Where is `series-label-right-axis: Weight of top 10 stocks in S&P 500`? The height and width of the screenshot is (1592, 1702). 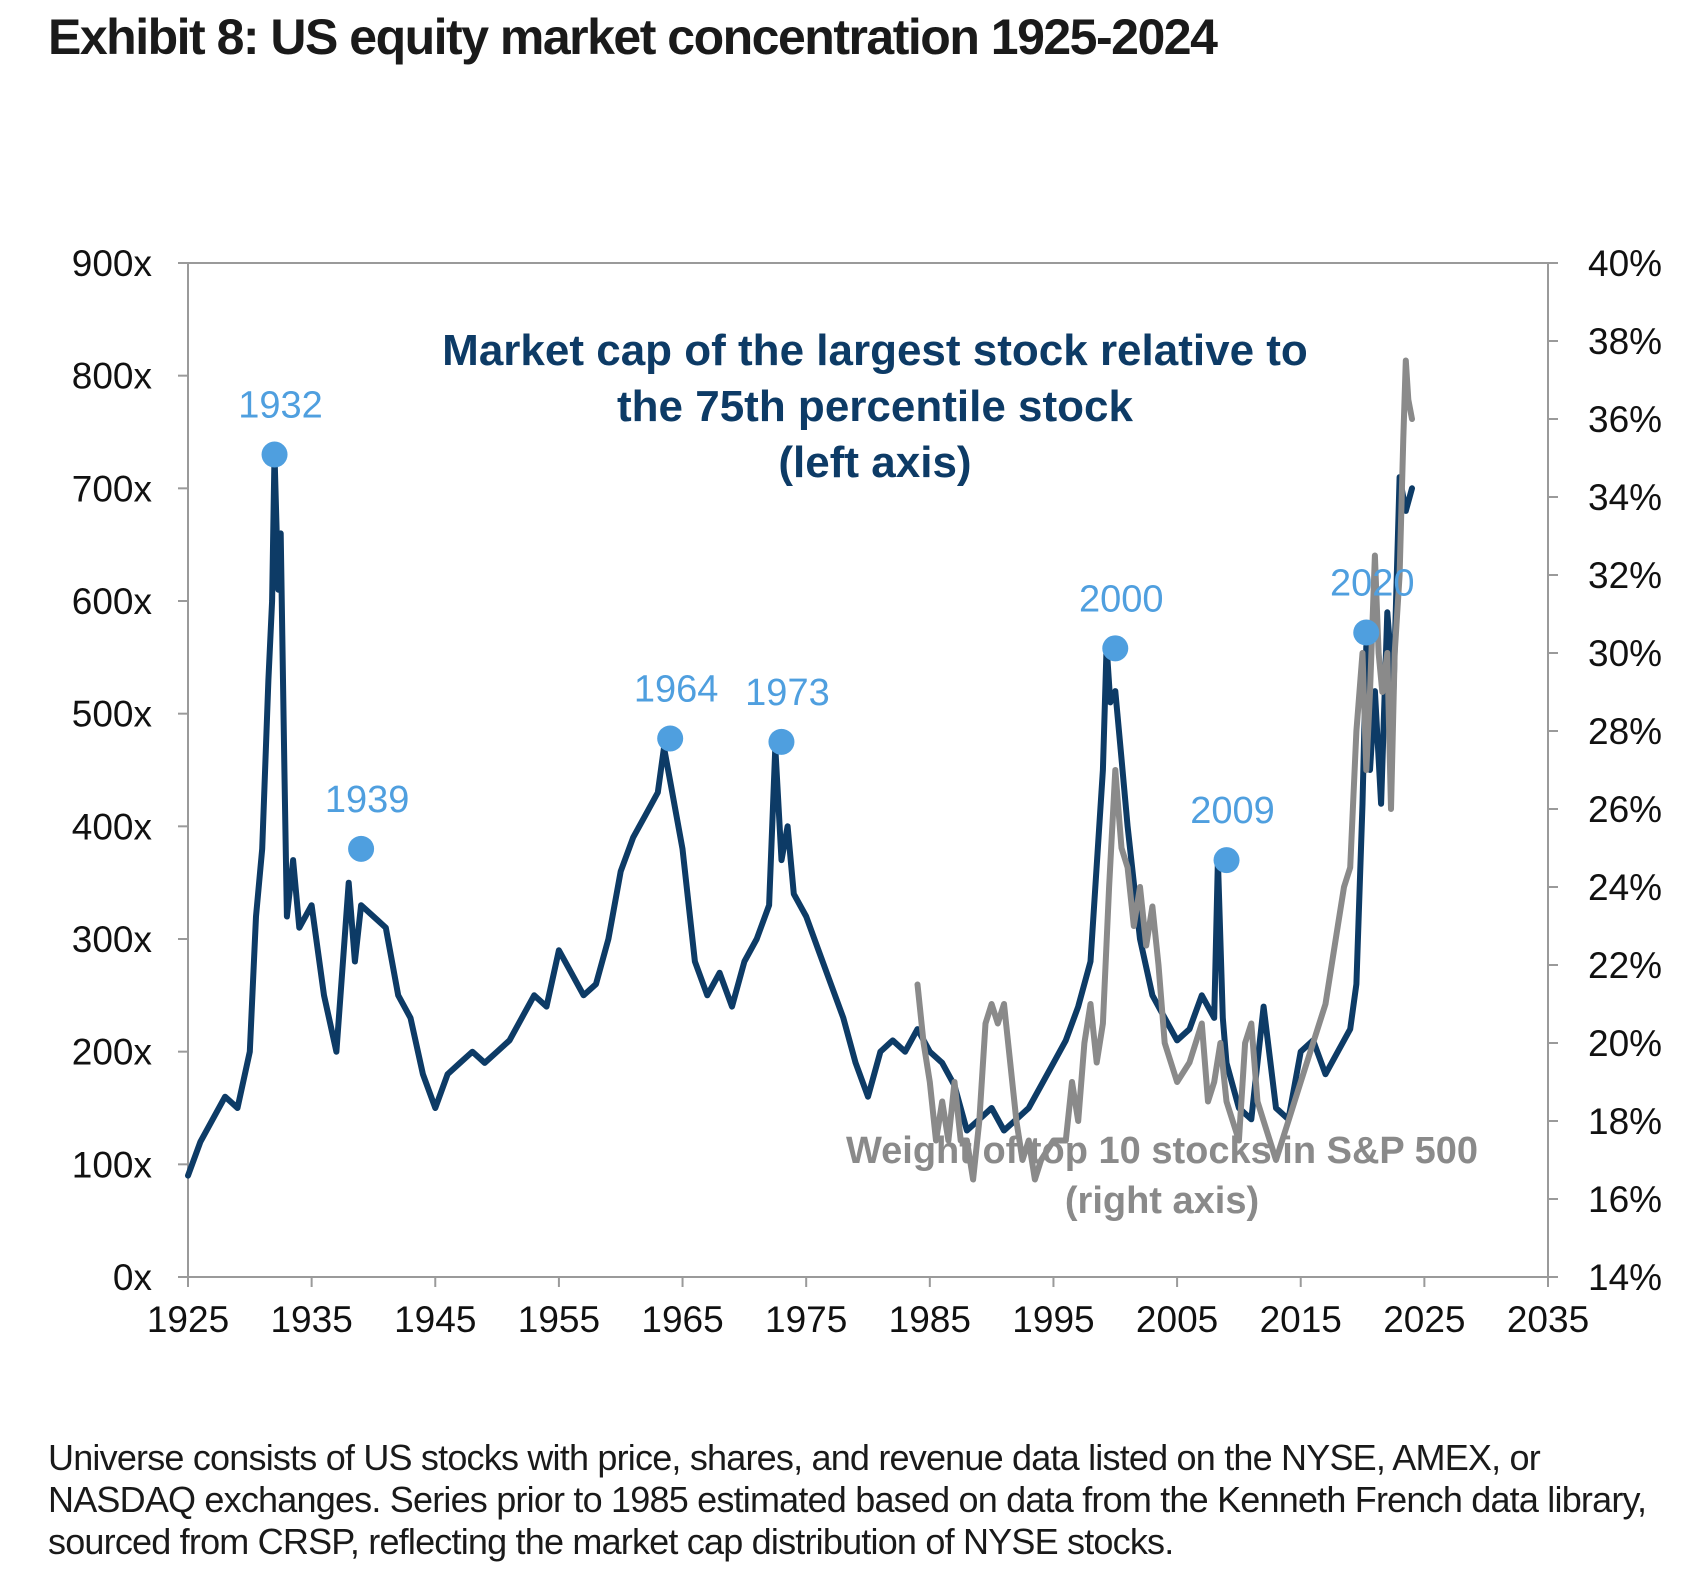
series-label-right-axis: Weight of top 10 stocks in S&P 500 is located at coordinates (1162, 1151).